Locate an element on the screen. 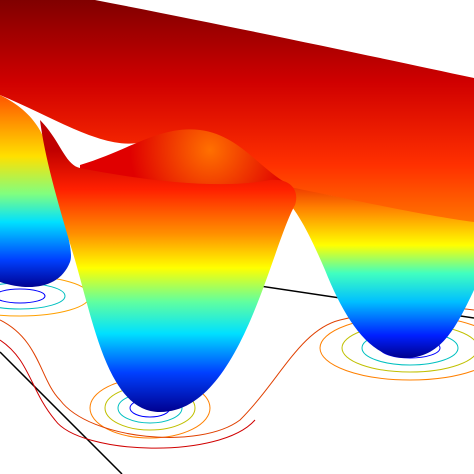 This screenshot has width=474, height=474. surface-right-well is located at coordinates (377, 271).